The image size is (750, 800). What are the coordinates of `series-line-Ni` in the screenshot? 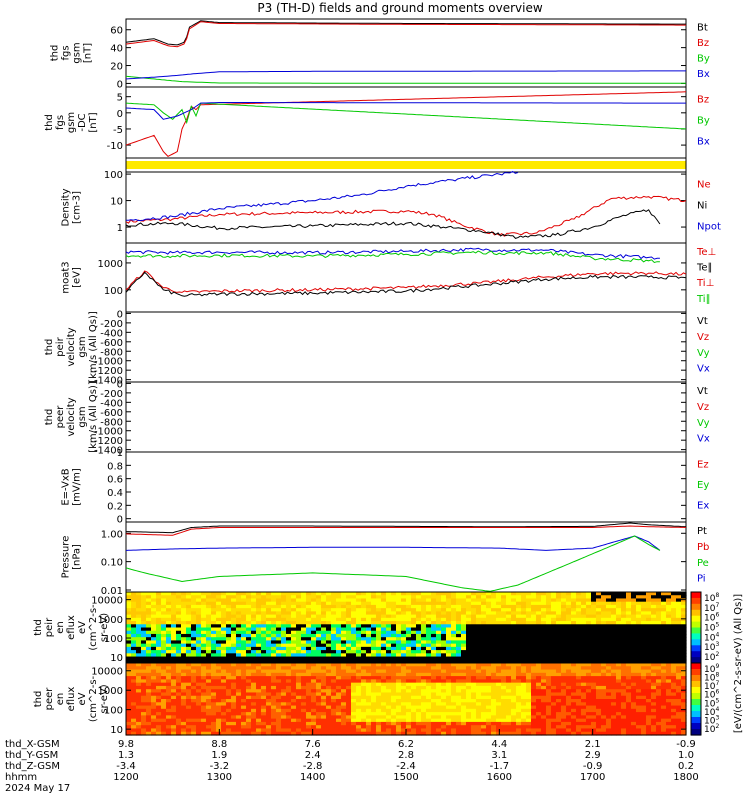 It's located at (393, 224).